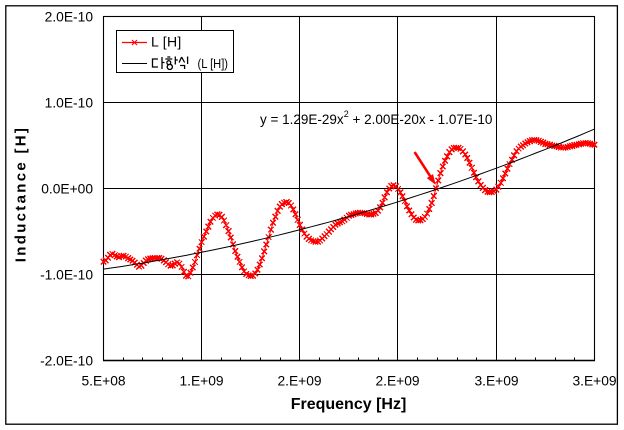 Image resolution: width=624 pixels, height=430 pixels. What do you see at coordinates (349, 404) in the screenshot?
I see `svg-text: Frequency [Hz]` at bounding box center [349, 404].